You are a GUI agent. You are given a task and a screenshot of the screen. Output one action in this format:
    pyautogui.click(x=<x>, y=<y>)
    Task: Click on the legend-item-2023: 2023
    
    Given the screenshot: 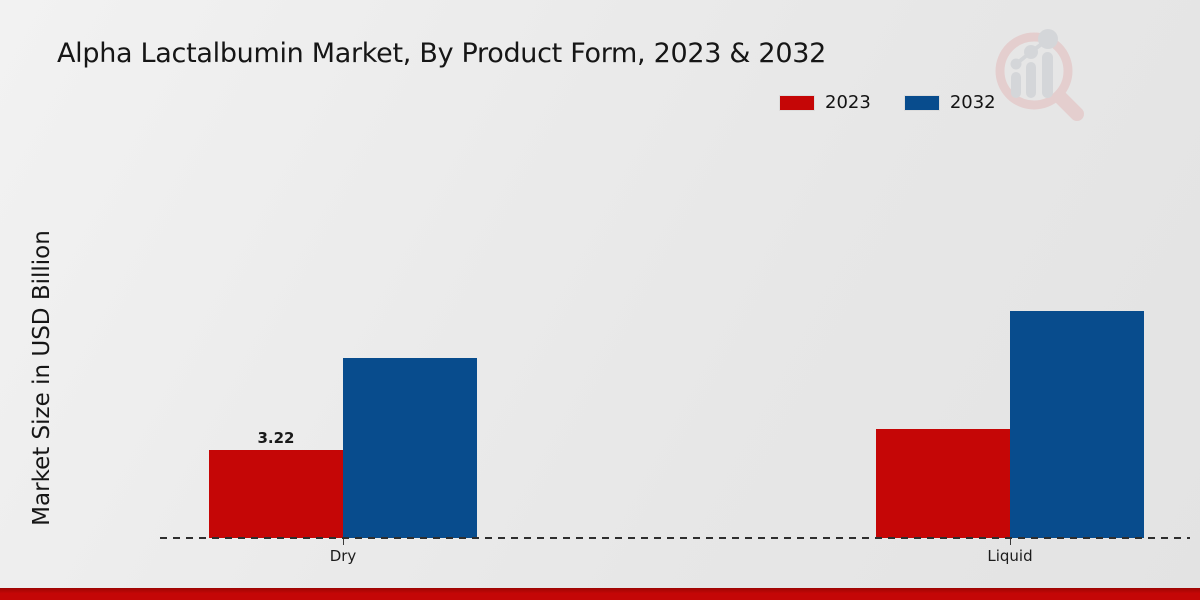 What is the action you would take?
    pyautogui.click(x=825, y=102)
    